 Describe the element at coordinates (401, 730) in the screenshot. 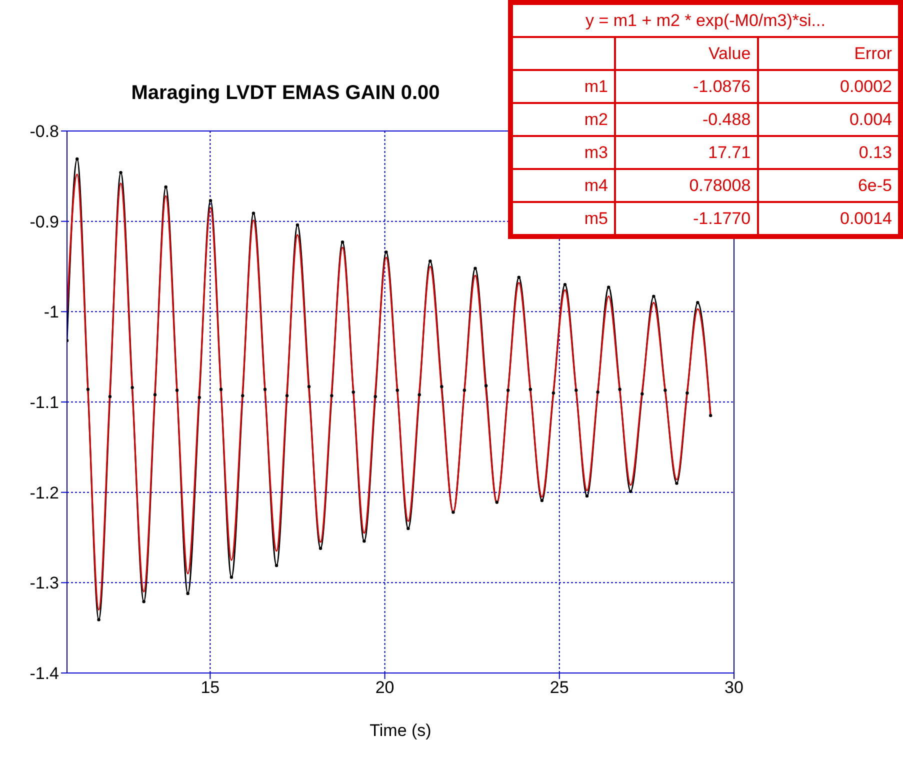

I see `x-axis-title: Time (s)` at that location.